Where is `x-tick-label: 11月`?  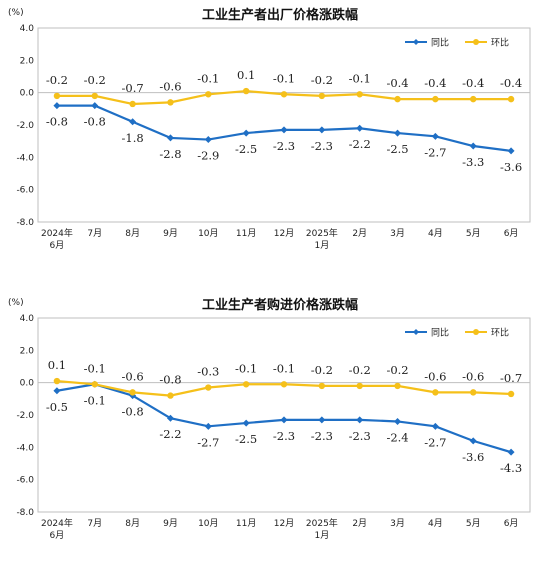 x-tick-label: 11月 is located at coordinates (246, 233).